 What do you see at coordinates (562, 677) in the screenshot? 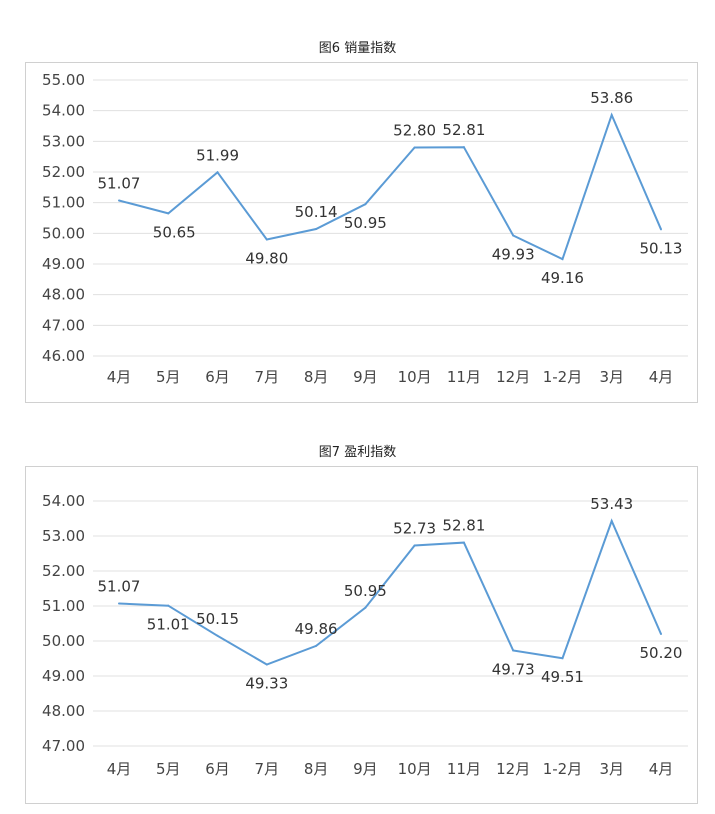
I see `data-label: 49.51` at bounding box center [562, 677].